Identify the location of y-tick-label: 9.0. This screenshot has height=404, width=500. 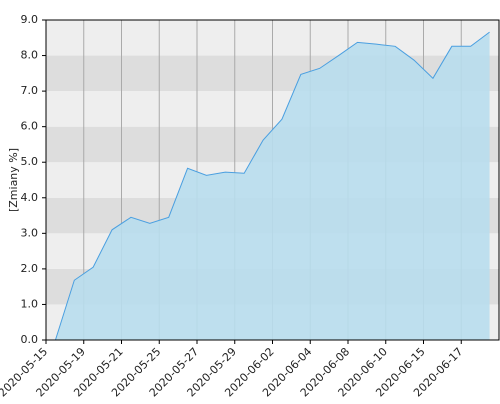
(30, 19).